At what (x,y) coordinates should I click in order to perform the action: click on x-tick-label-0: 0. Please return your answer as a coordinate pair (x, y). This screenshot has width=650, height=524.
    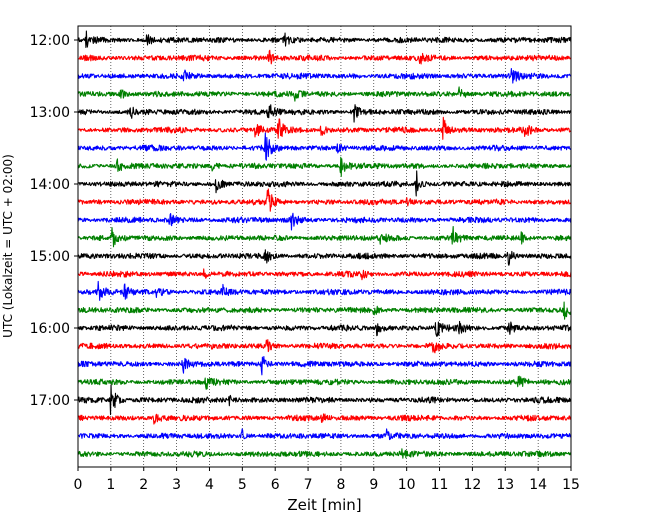
    Looking at the image, I should click on (78, 485).